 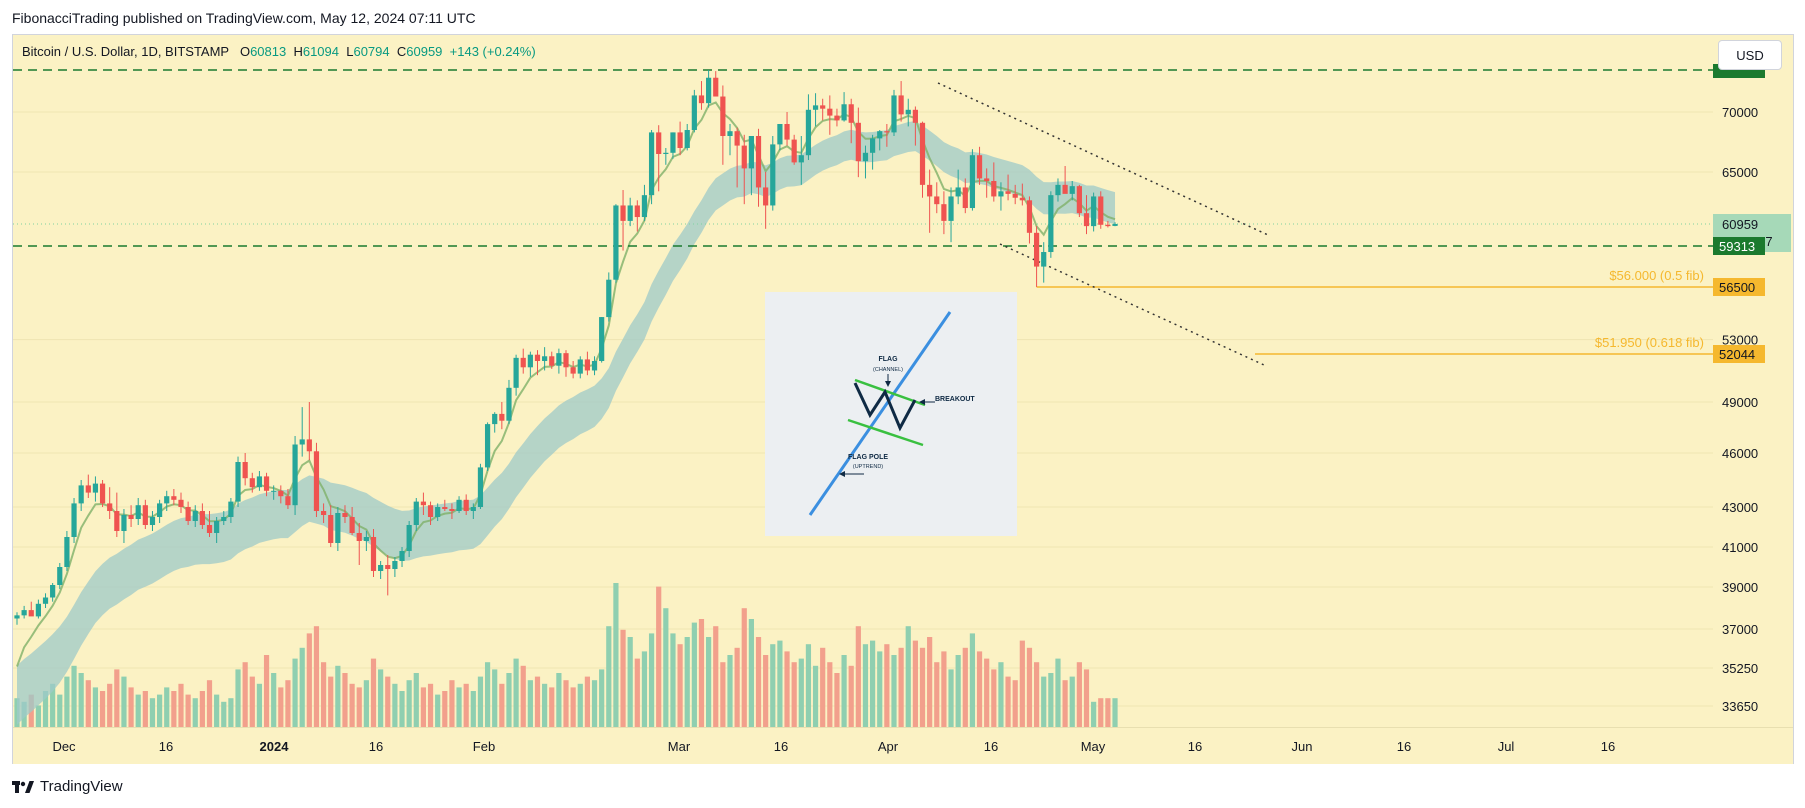 I want to click on change-value: +143 (+0.24%), so click(x=492, y=51).